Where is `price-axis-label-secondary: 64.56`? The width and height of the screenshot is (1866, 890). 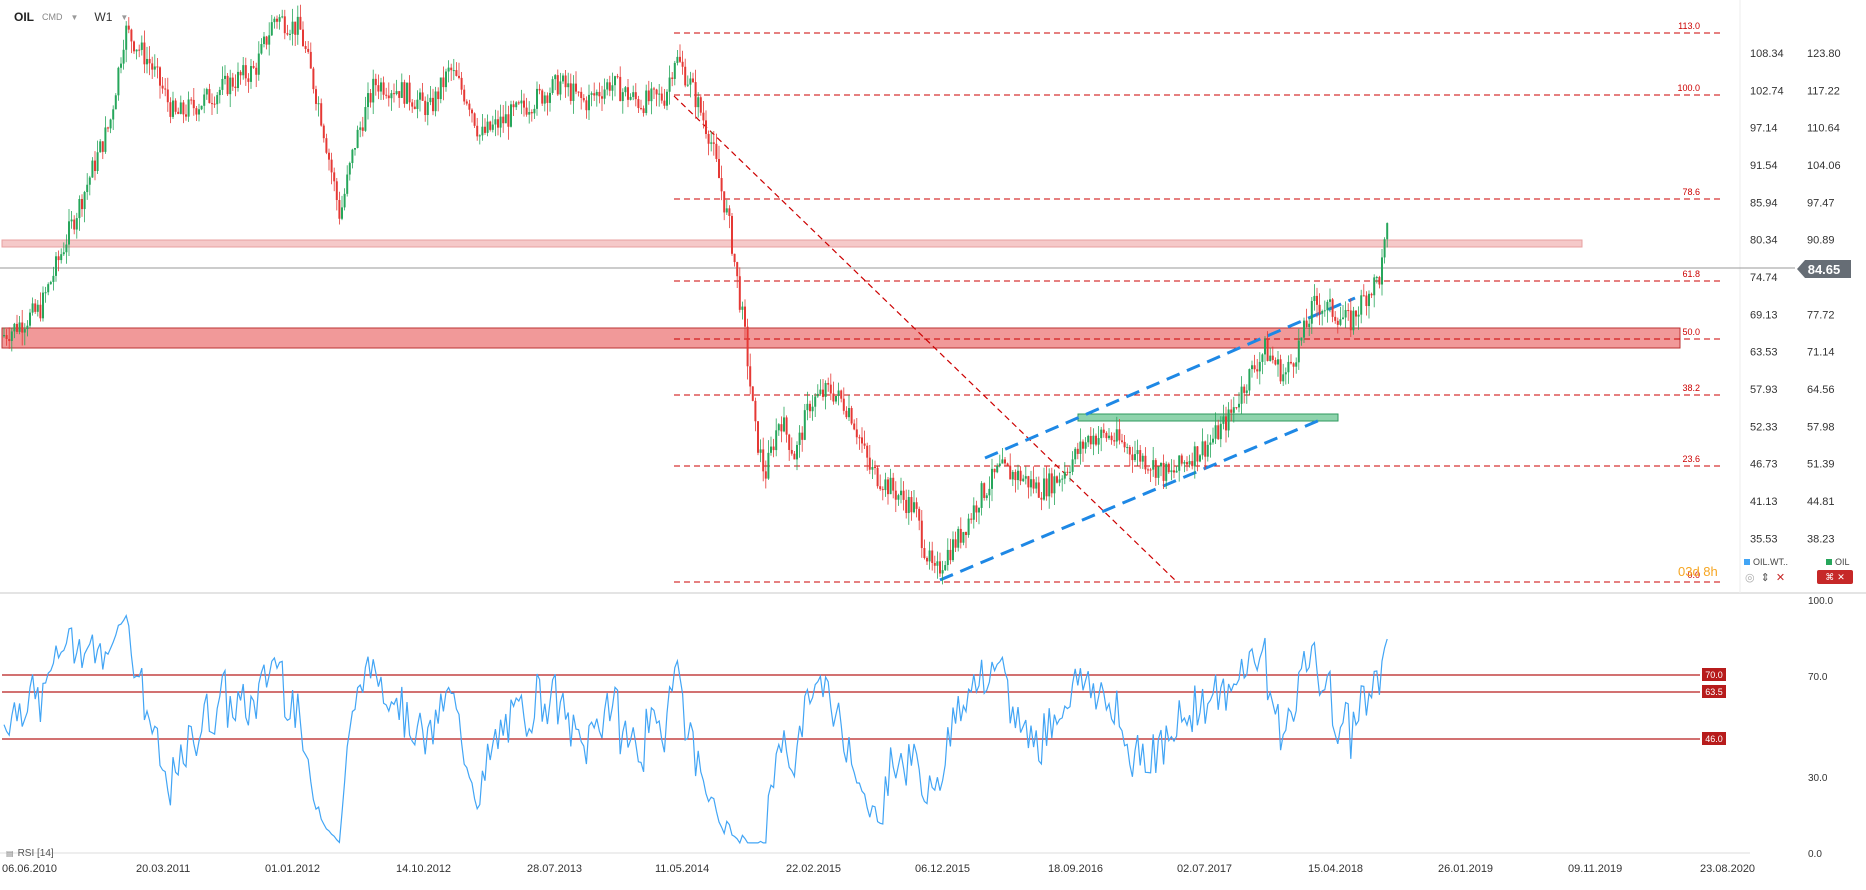
price-axis-label-secondary: 64.56 is located at coordinates (1821, 390).